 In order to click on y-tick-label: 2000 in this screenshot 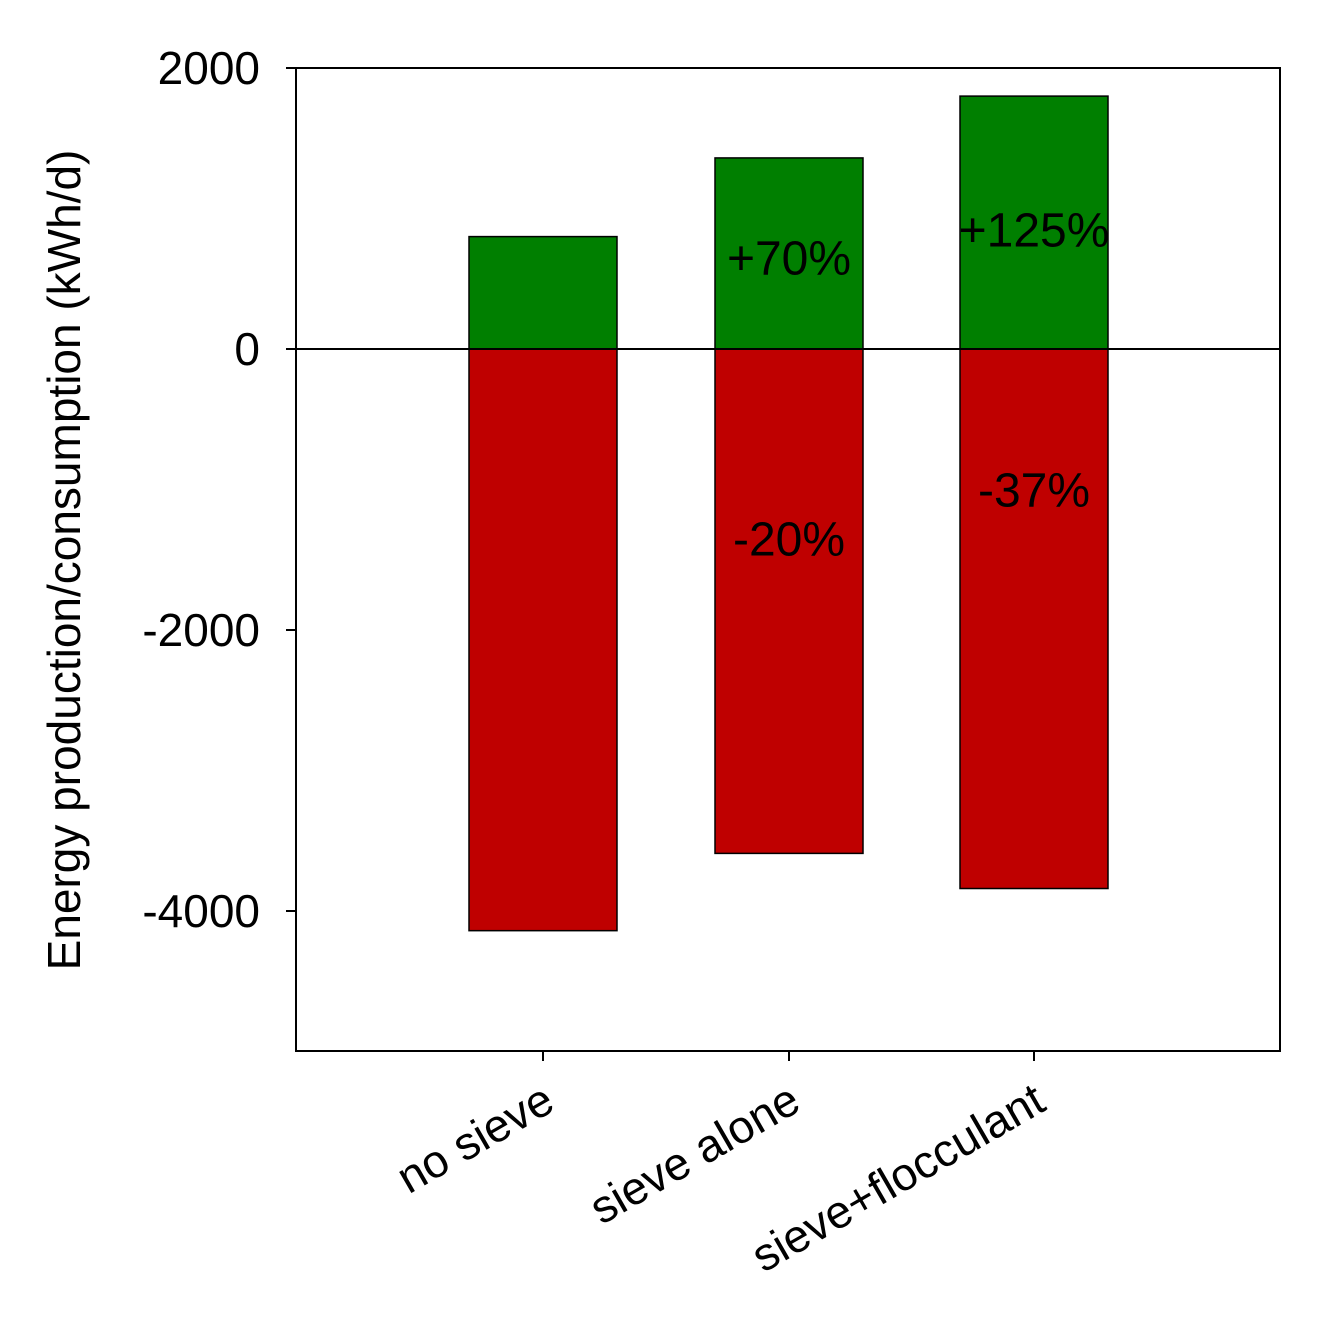, I will do `click(209, 68)`.